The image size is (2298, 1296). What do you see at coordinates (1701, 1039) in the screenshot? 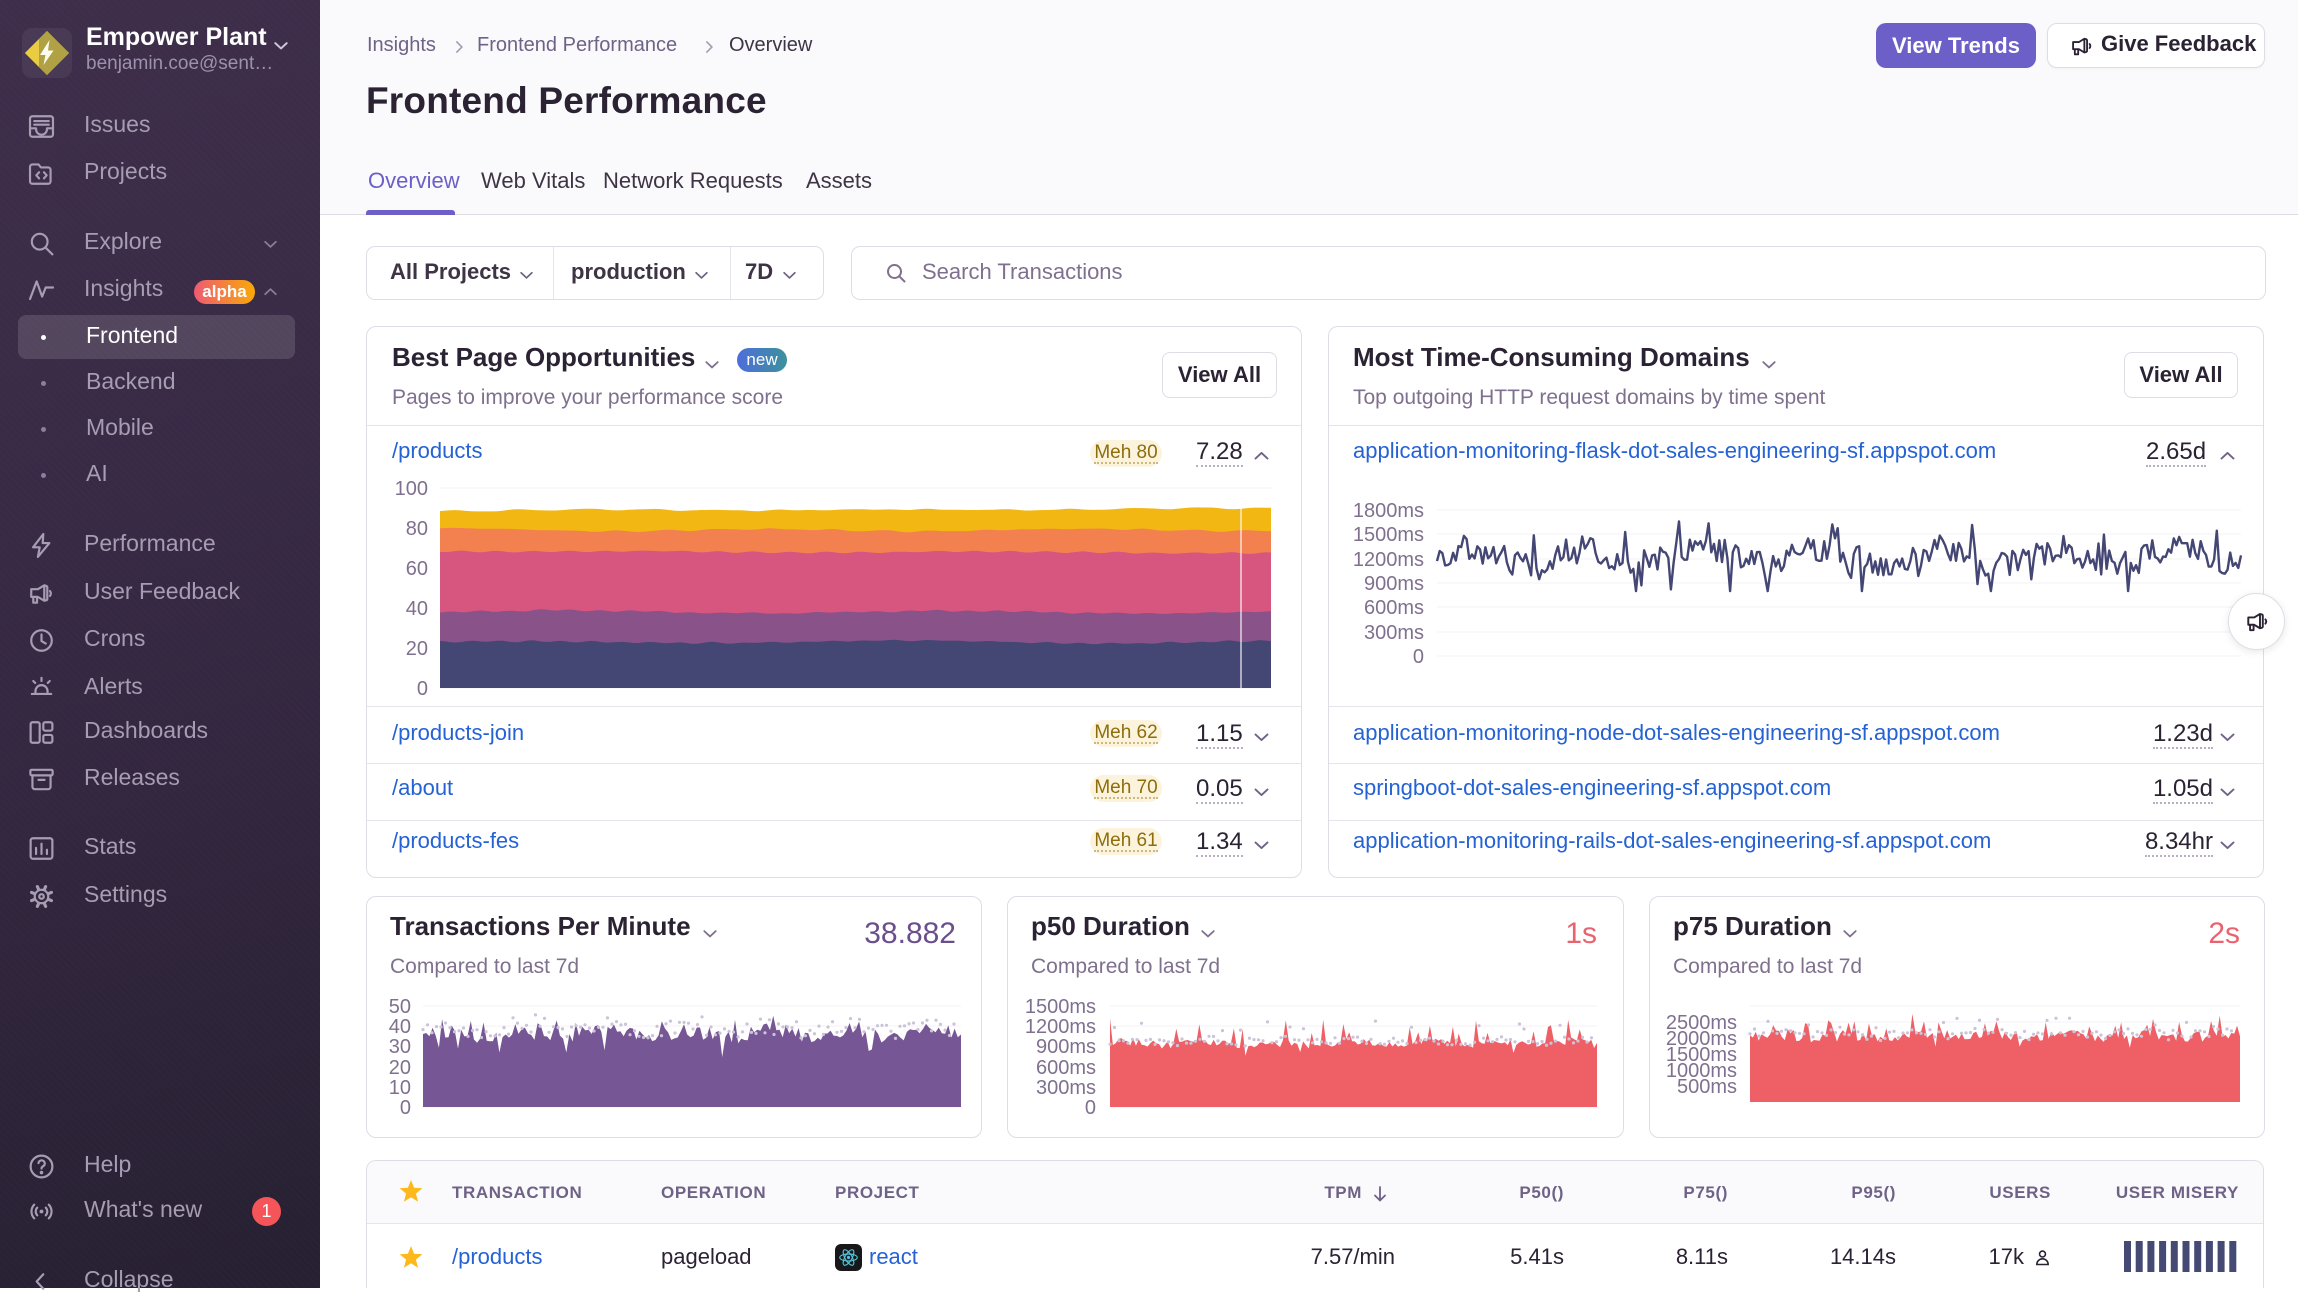
I see `svg-text: 2000ms` at bounding box center [1701, 1039].